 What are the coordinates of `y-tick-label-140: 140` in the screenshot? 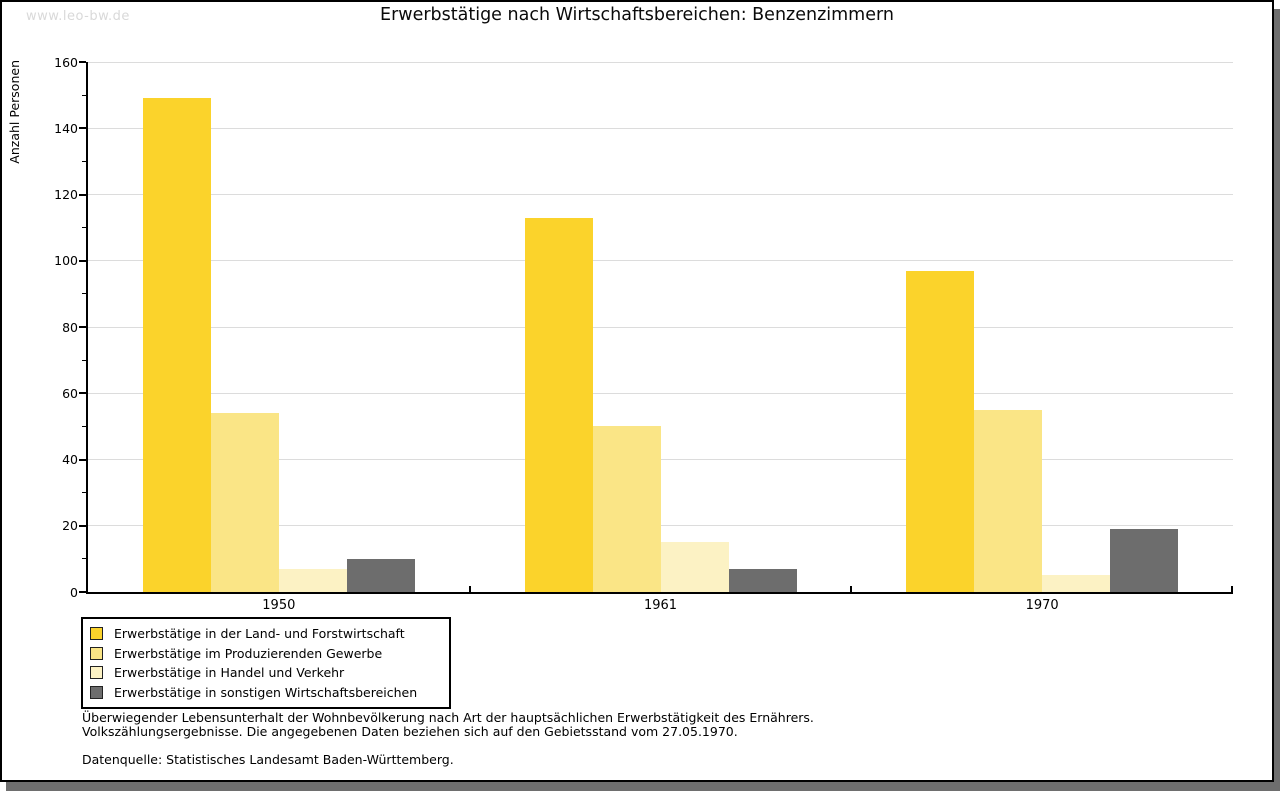 It's located at (66, 128).